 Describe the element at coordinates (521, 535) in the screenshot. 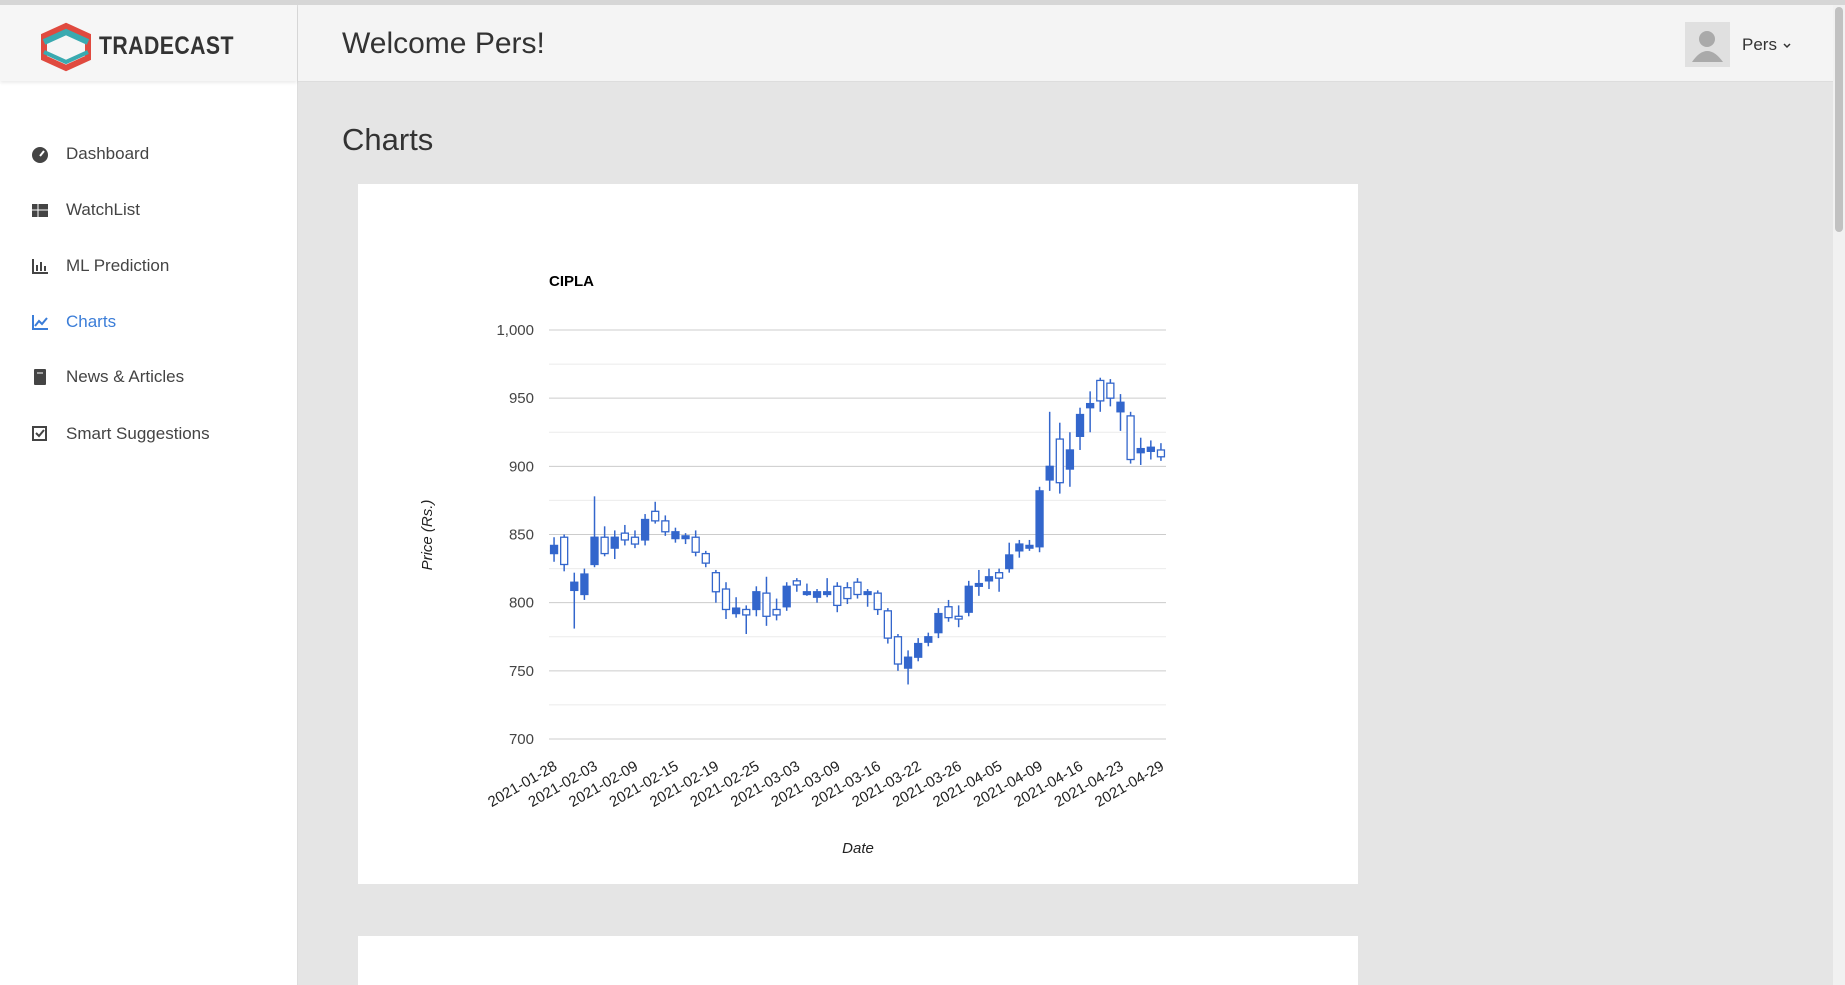

I see `y-tick-label: 850` at that location.